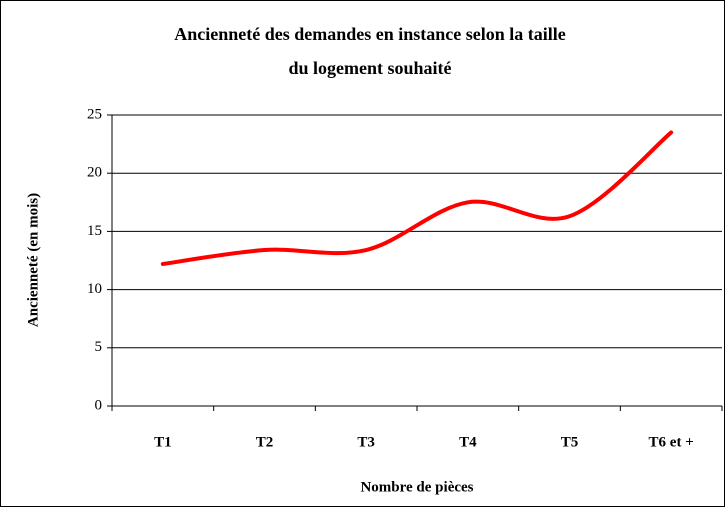 The image size is (725, 507). I want to click on x-axis-label: Nombre de pièces, so click(416, 487).